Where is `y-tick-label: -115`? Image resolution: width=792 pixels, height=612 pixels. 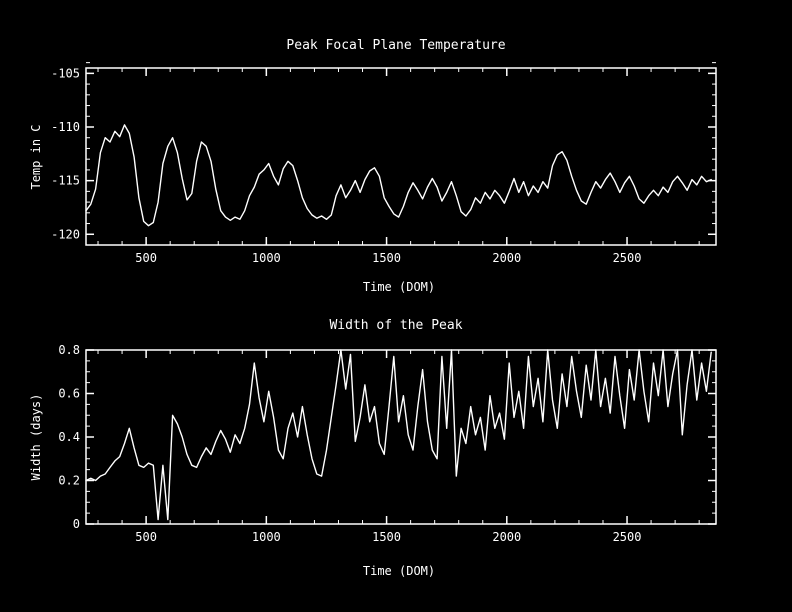
y-tick-label: -115 is located at coordinates (65, 181).